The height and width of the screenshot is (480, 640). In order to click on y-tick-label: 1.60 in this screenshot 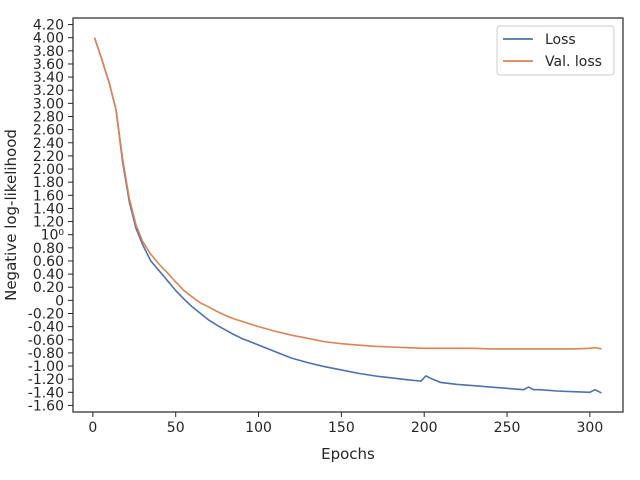, I will do `click(48, 196)`.